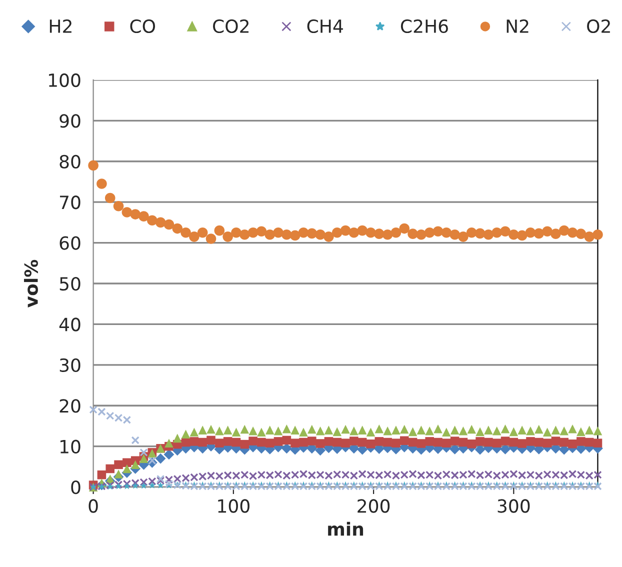  Describe the element at coordinates (70, 203) in the screenshot. I see `y-tick-label: 70` at that location.